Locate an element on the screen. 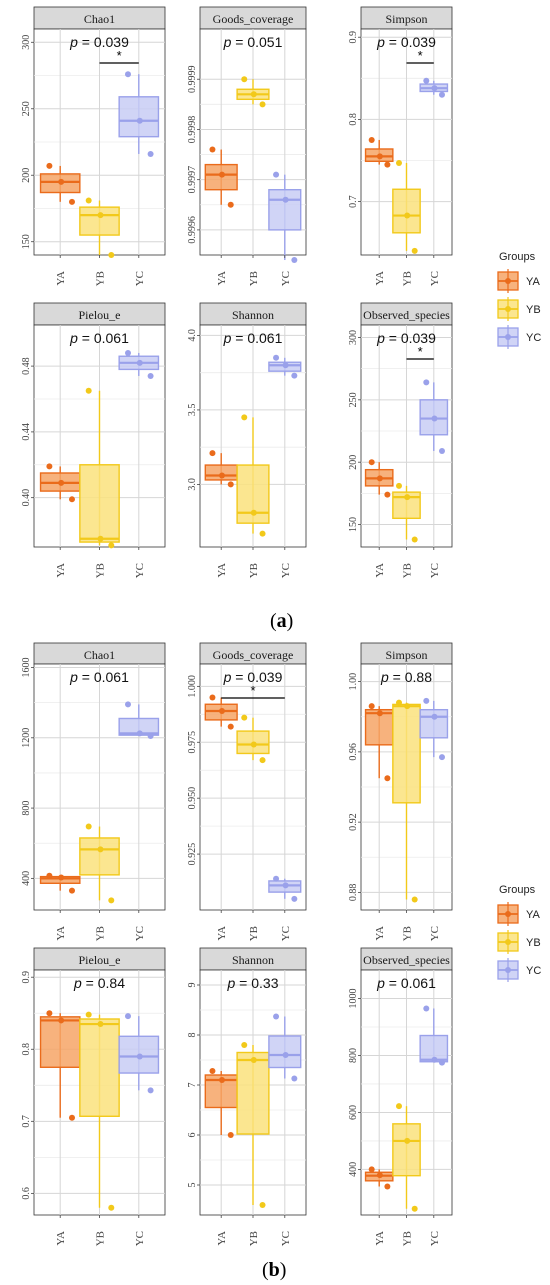 The height and width of the screenshot is (1285, 550). chart-b-simpson: Simpson 0.88 0.92 0.96 1.00 YA YB YC p = 0.88 is located at coordinates (400, 791).